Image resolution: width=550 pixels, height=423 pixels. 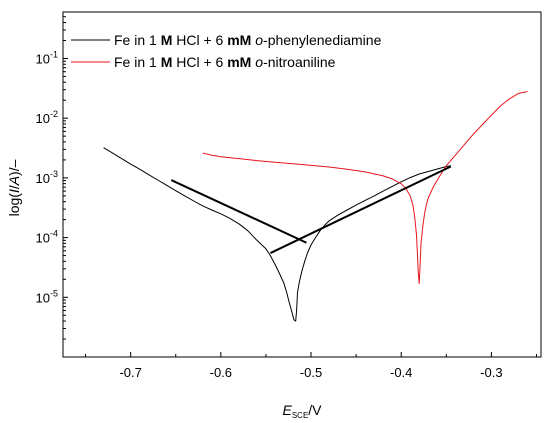 What do you see at coordinates (14, 187) in the screenshot?
I see `y-axis-title: log(I/A)/–` at bounding box center [14, 187].